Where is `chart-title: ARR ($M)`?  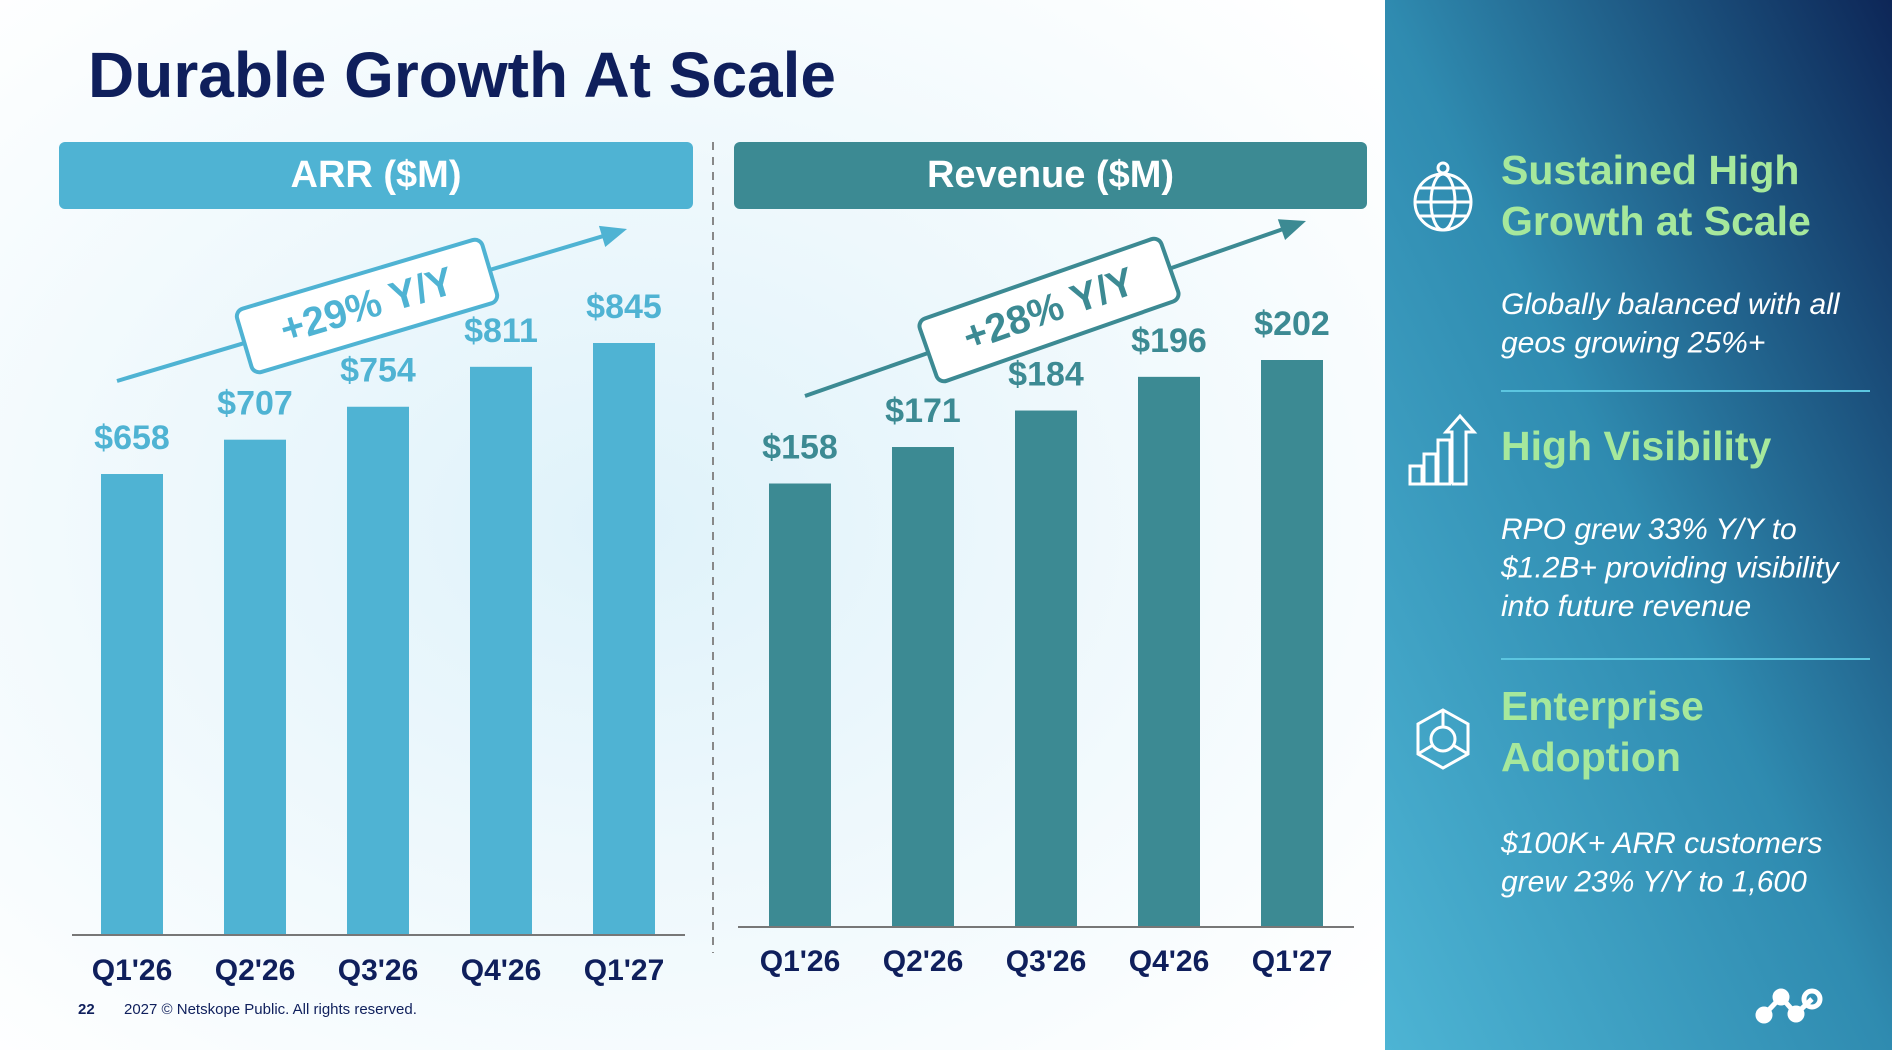
chart-title: ARR ($M) is located at coordinates (376, 175).